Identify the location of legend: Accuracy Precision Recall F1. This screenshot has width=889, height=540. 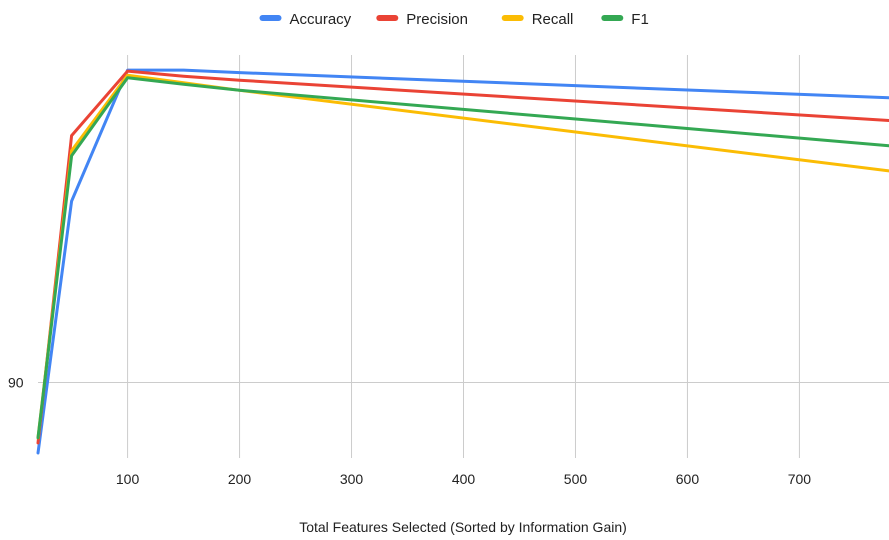
(454, 19).